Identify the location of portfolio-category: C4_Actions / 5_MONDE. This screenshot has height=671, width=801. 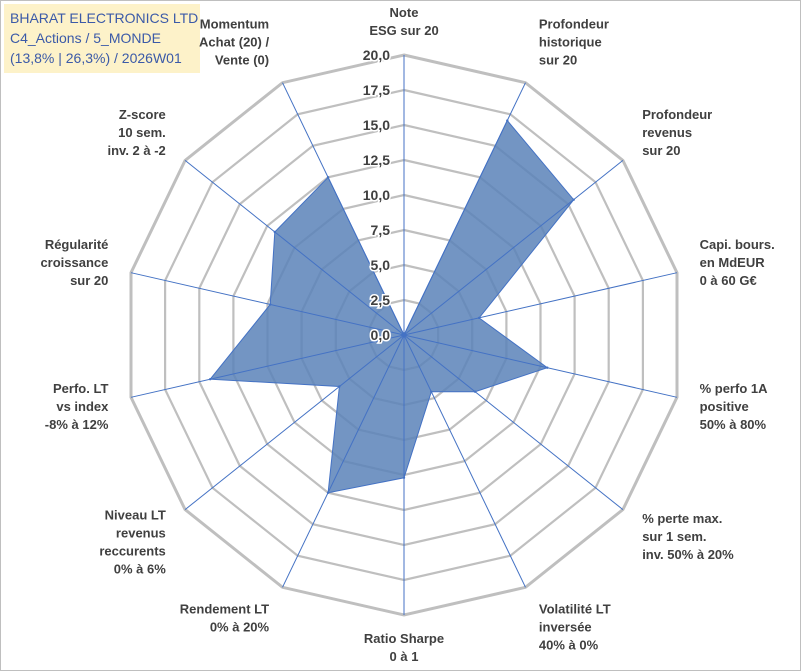
(85, 38).